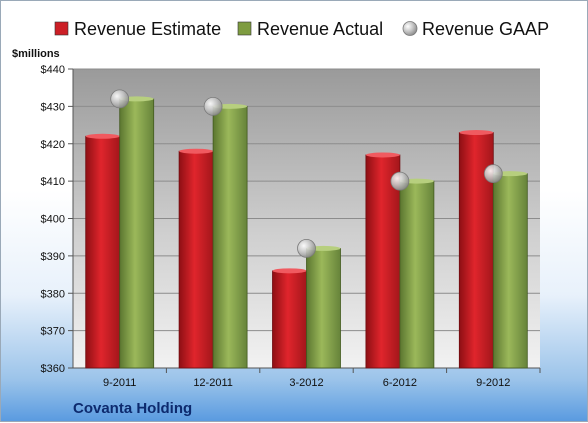  I want to click on y-tick-label: $430, so click(53, 107).